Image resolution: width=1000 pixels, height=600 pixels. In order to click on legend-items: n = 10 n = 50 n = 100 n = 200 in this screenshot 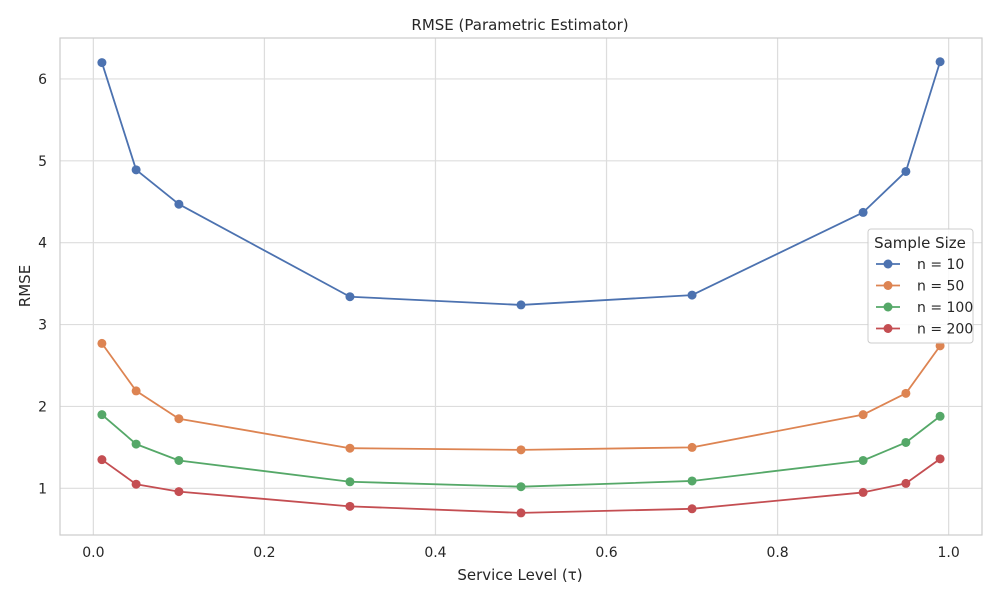, I will do `click(924, 297)`.